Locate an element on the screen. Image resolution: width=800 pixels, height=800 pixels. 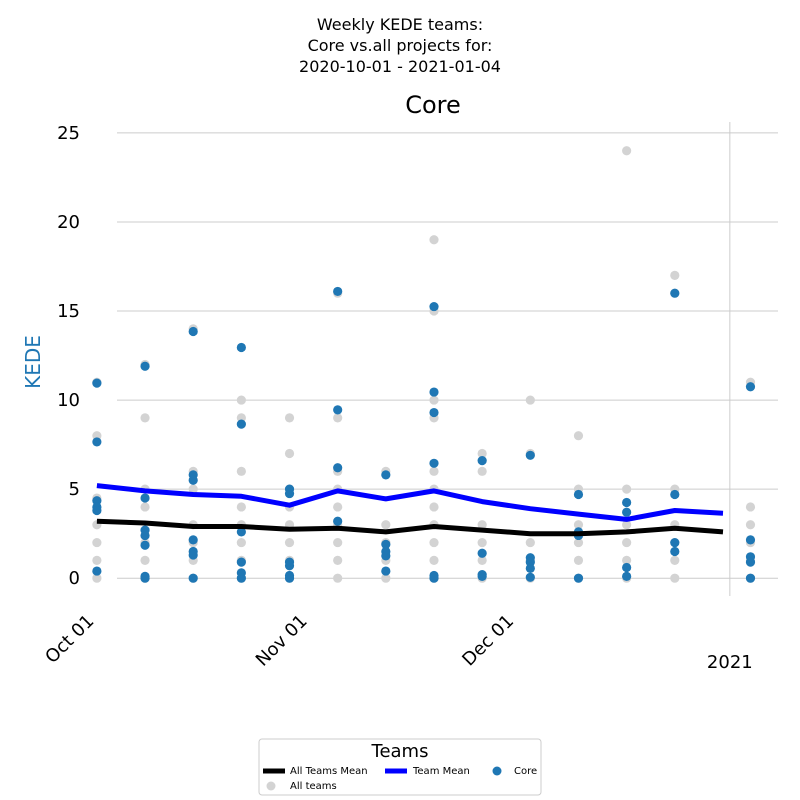
suptitle-line-1: Weekly KEDE teams: is located at coordinates (400, 24).